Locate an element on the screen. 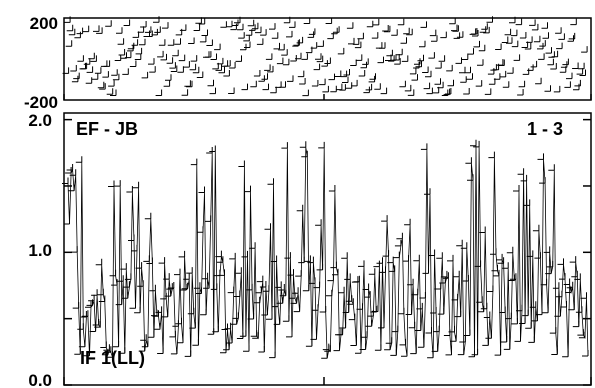  channel-label: 1 - 3 is located at coordinates (545, 129).